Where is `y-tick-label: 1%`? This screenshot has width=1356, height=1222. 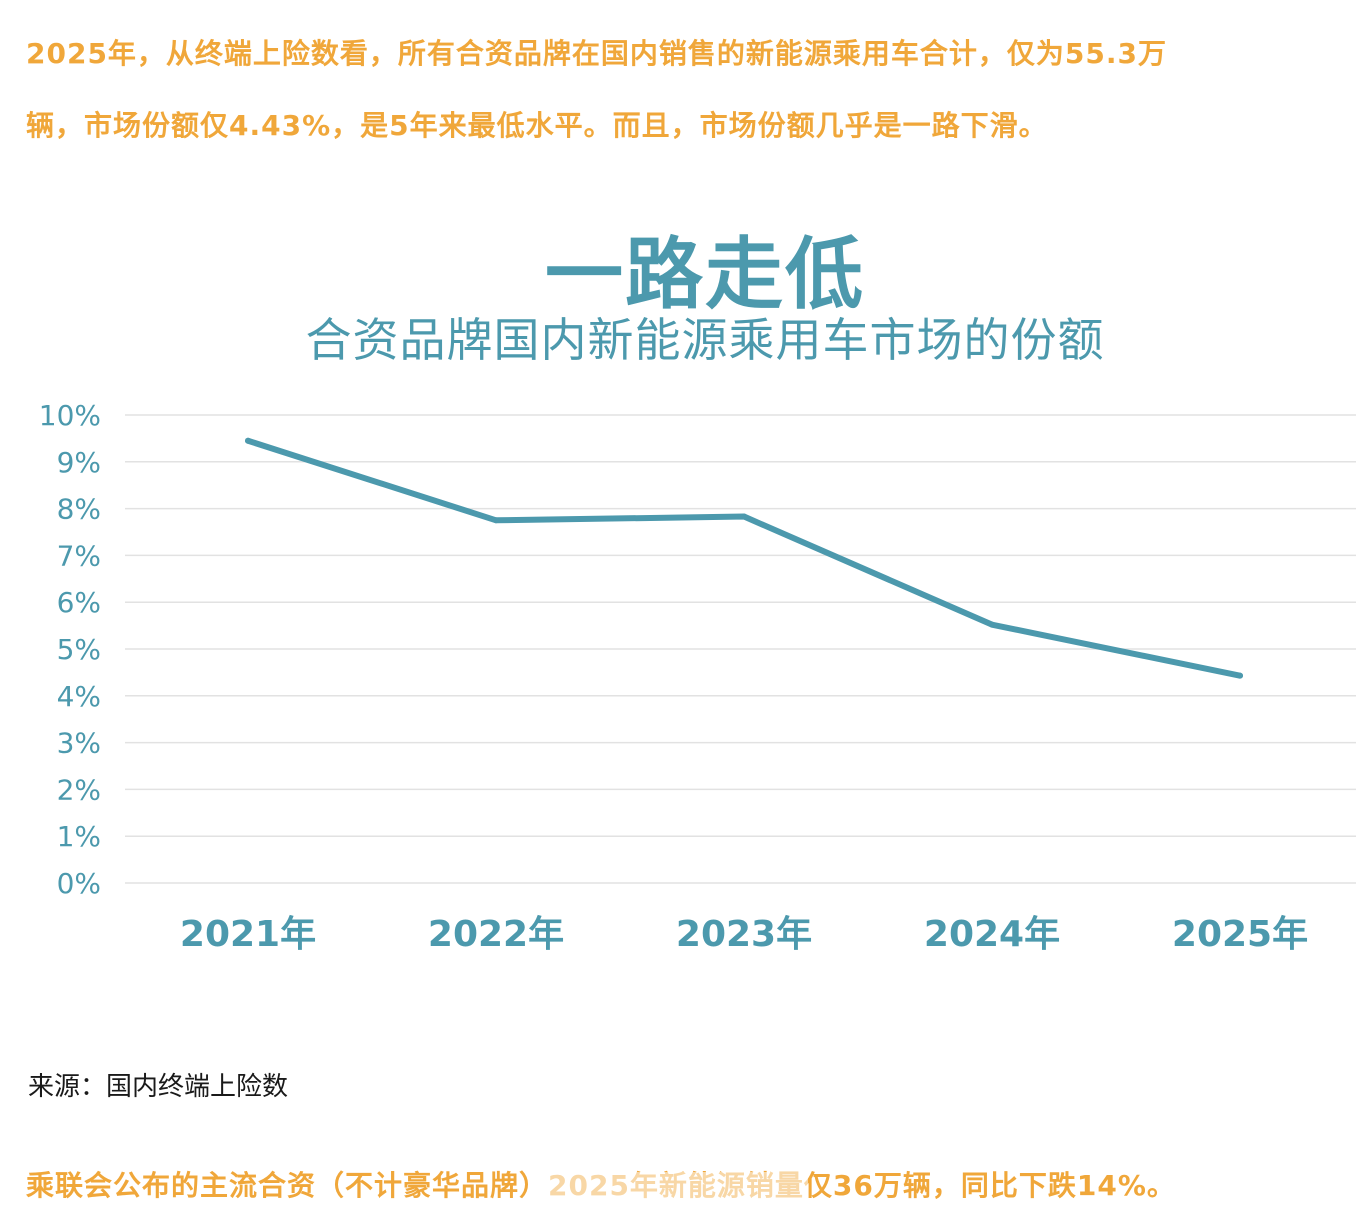
y-tick-label: 1% is located at coordinates (79, 836).